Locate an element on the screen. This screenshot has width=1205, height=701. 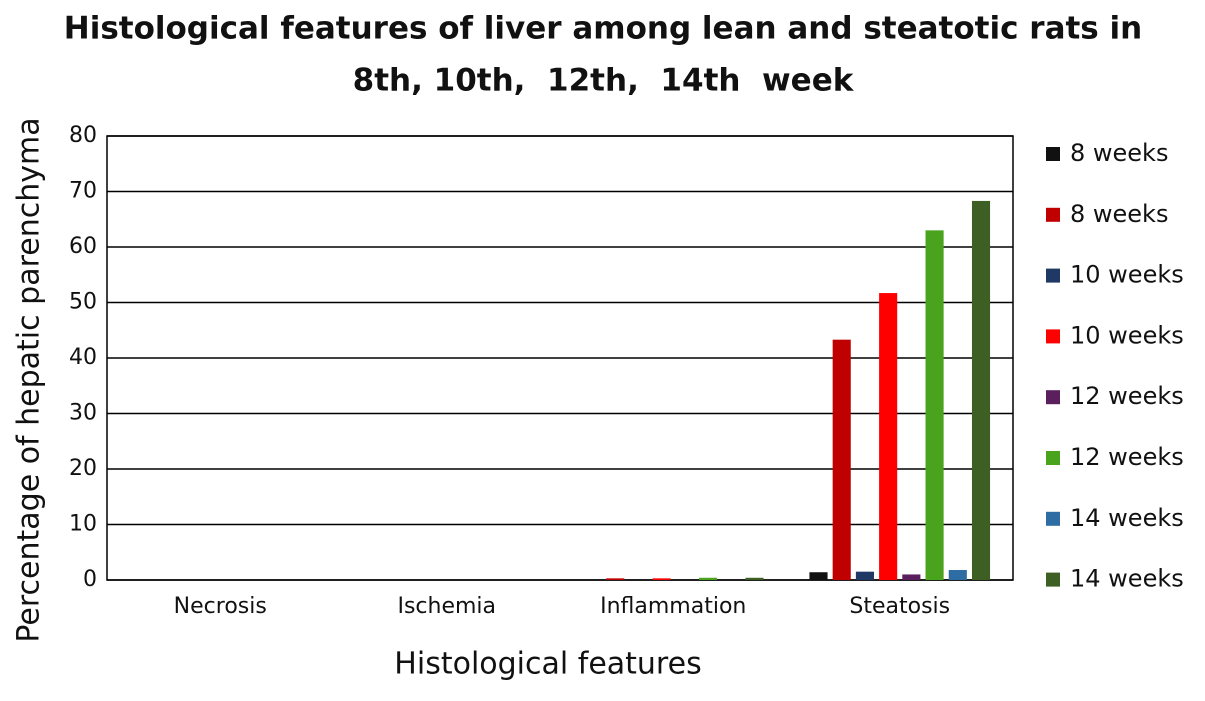
y-axis-label: Percentage of hepatic parenchyma is located at coordinates (29, 379).